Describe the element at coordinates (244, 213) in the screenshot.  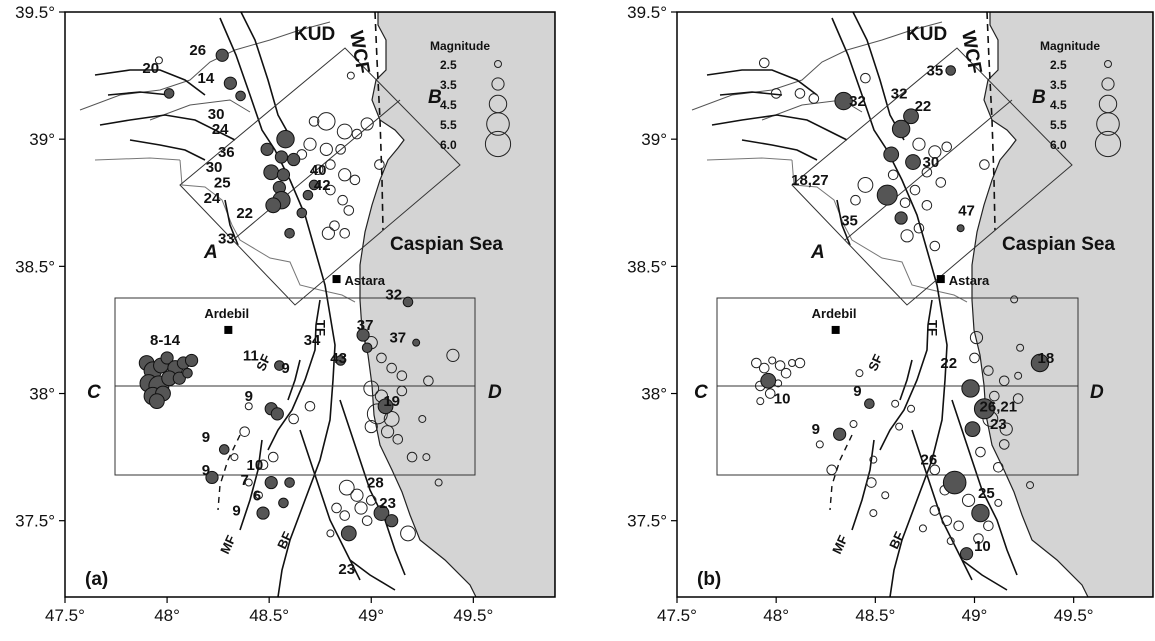
I see `depth-label: 22` at that location.